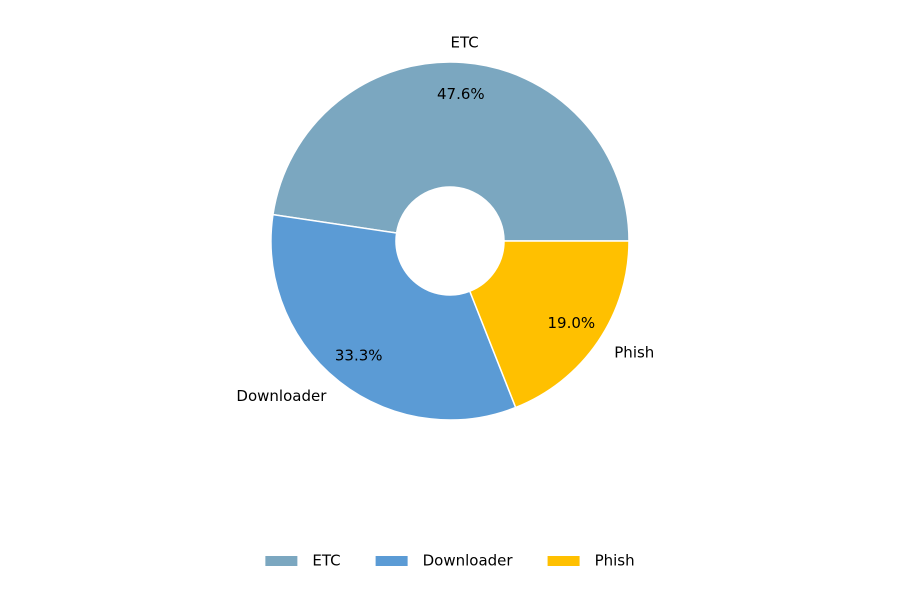 Image resolution: width=900 pixels, height=600 pixels. What do you see at coordinates (465, 42) in the screenshot?
I see `category-label: ETC` at bounding box center [465, 42].